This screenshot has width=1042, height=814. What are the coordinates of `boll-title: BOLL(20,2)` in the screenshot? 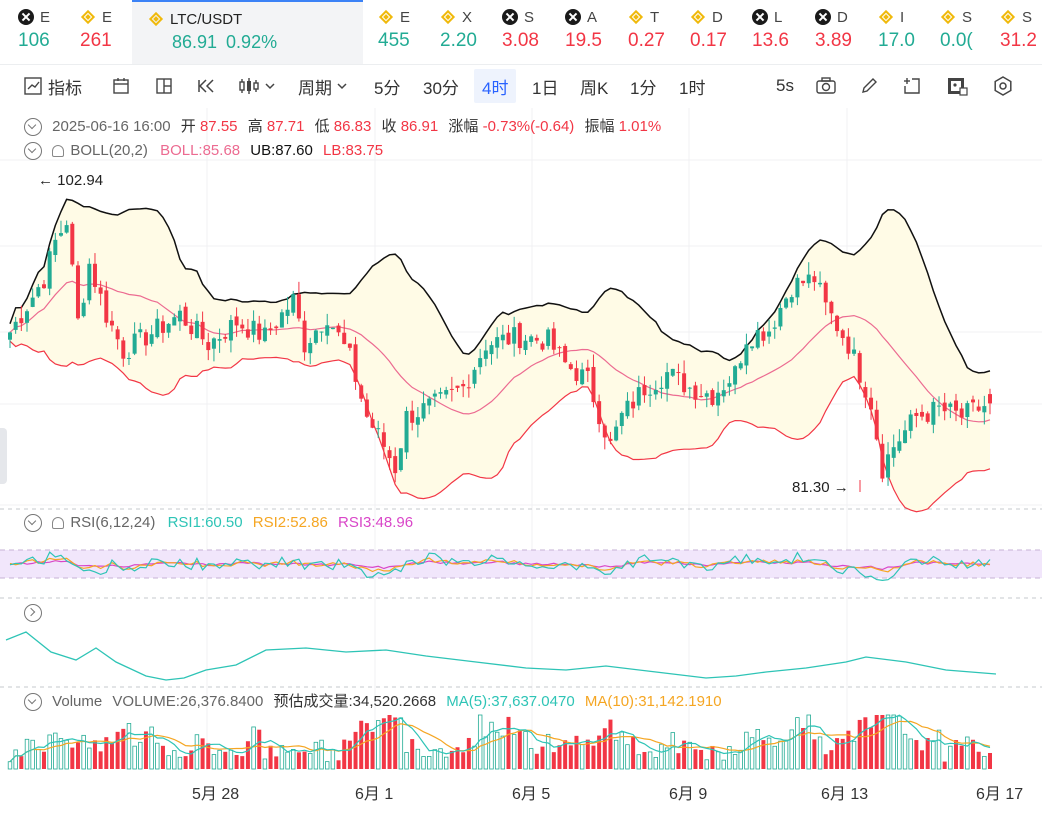 It's located at (109, 150).